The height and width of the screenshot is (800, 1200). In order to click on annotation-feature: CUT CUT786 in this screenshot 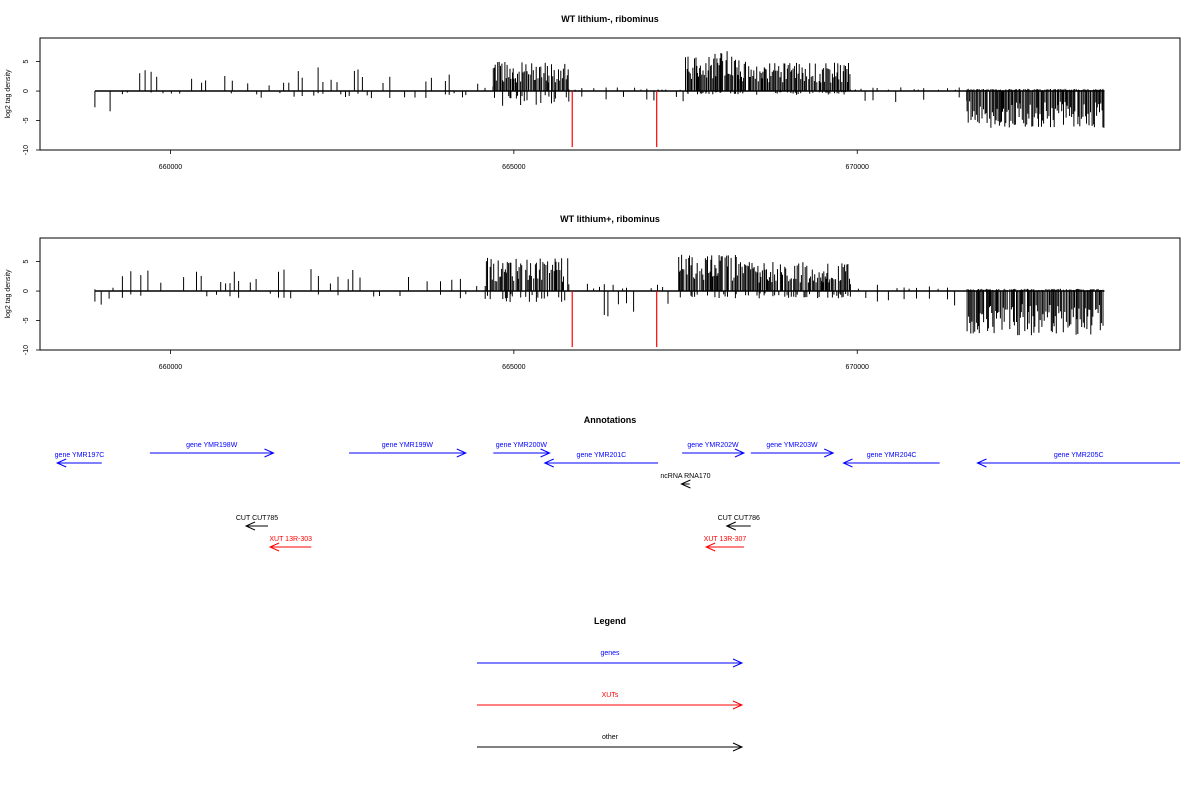, I will do `click(739, 523)`.